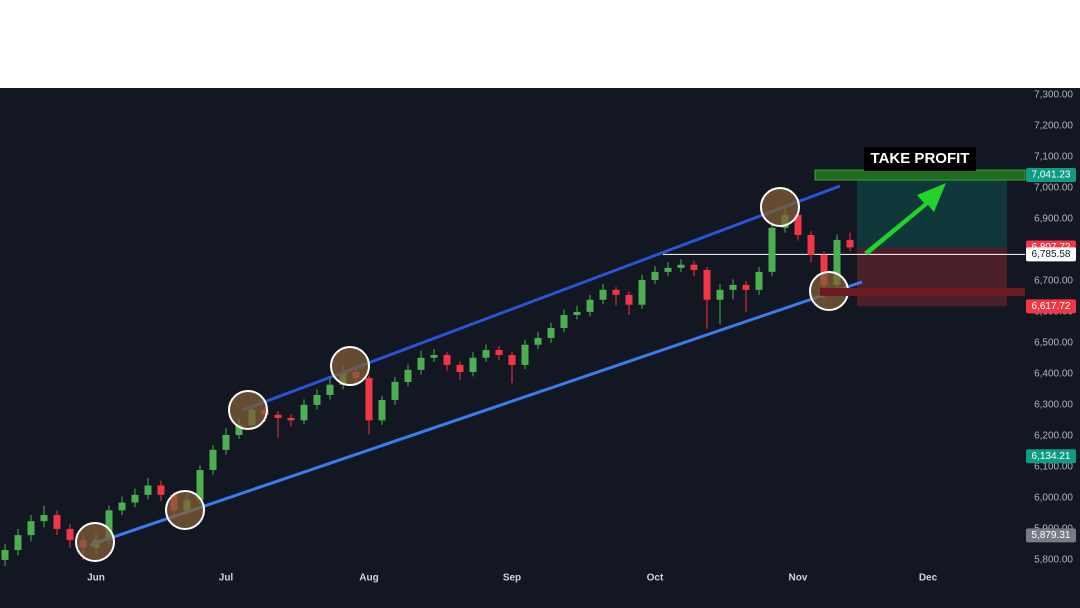  Describe the element at coordinates (1053, 94) in the screenshot. I see `y-tick-label: 7,300.00` at that location.